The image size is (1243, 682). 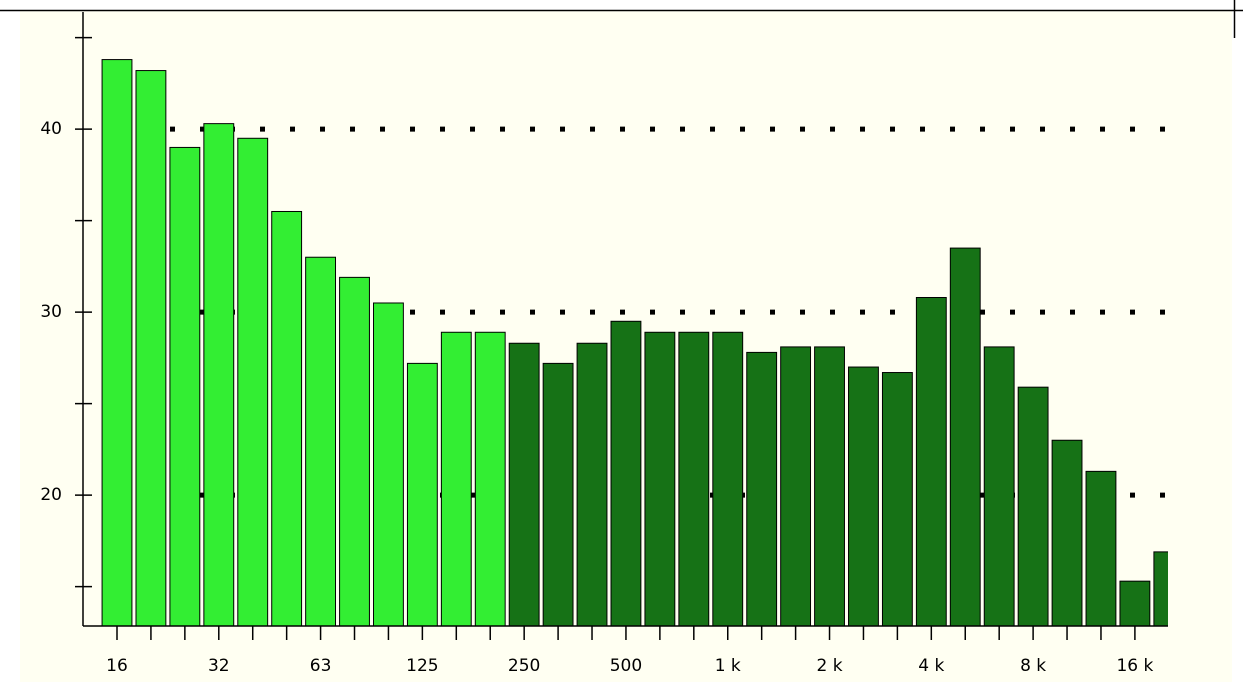 What do you see at coordinates (524, 666) in the screenshot?
I see `x-tick-label: 250` at bounding box center [524, 666].